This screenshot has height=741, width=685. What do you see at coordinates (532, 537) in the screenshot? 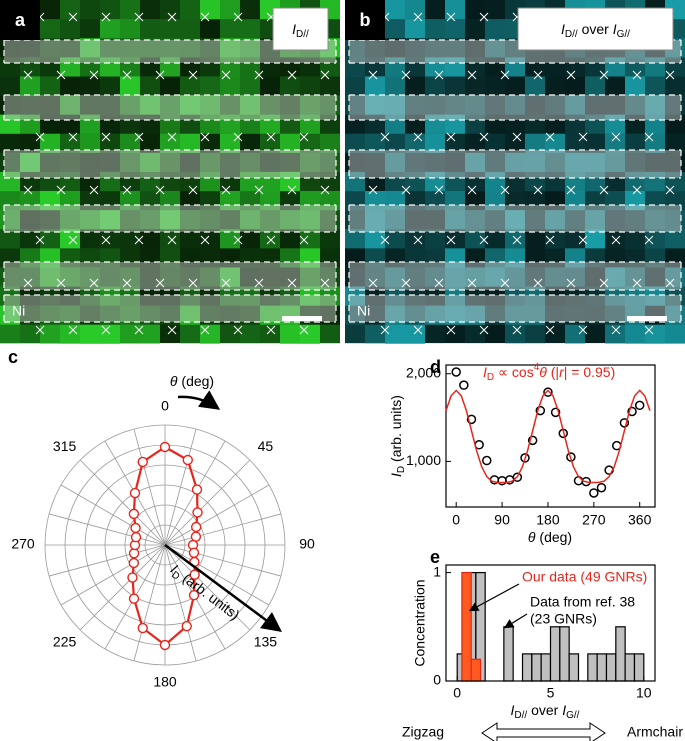
I see `text-part: θ` at bounding box center [532, 537].